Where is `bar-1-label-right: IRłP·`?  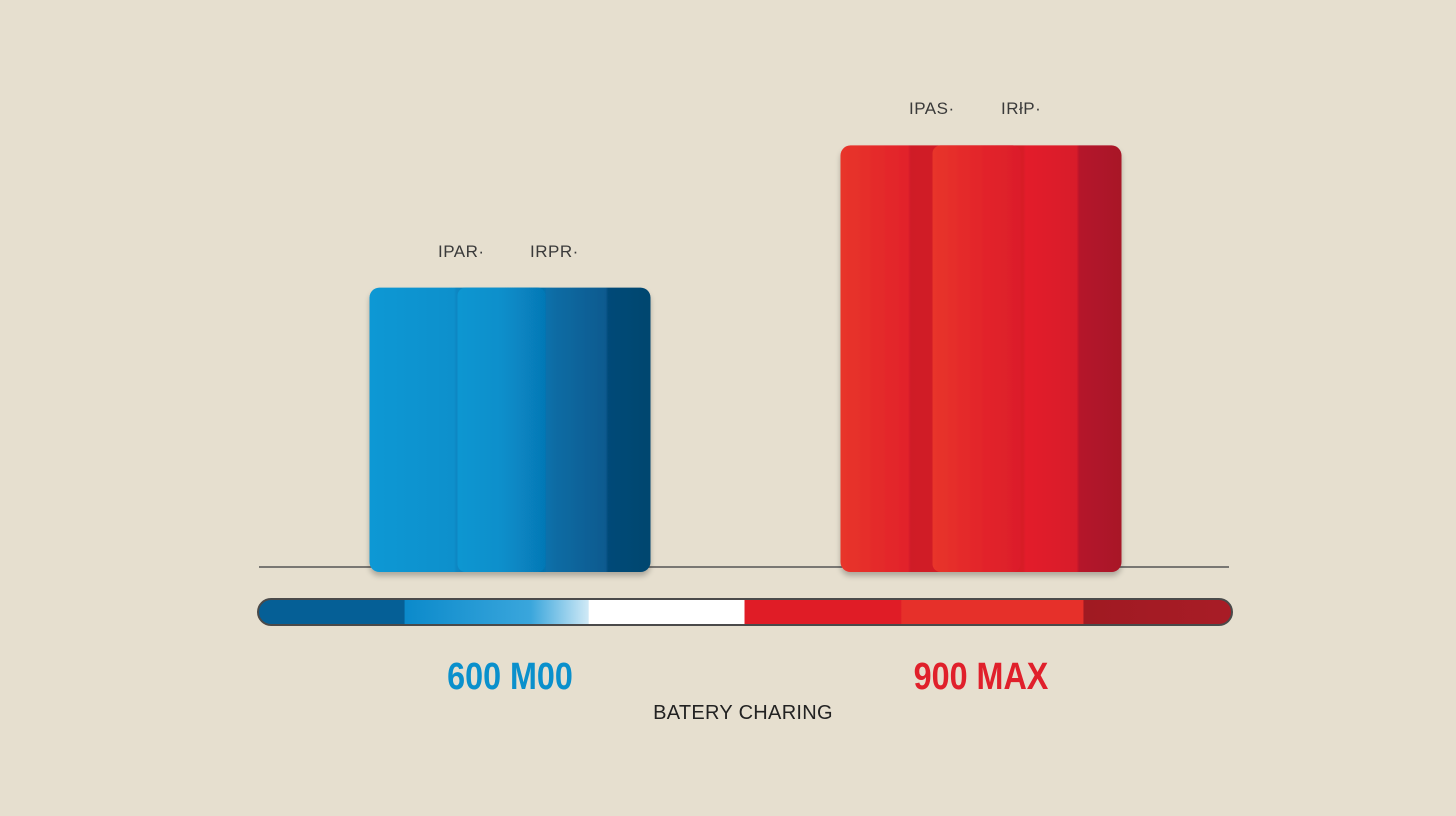 bar-1-label-right: IRłP· is located at coordinates (1021, 109).